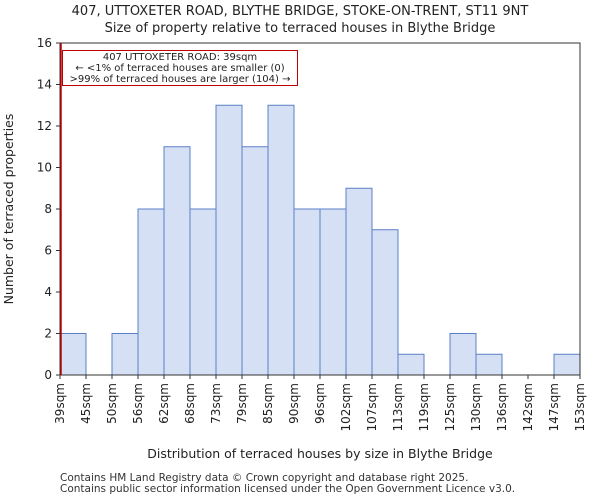  Describe the element at coordinates (216, 403) in the screenshot. I see `x-tick-label: 73sqm` at that location.